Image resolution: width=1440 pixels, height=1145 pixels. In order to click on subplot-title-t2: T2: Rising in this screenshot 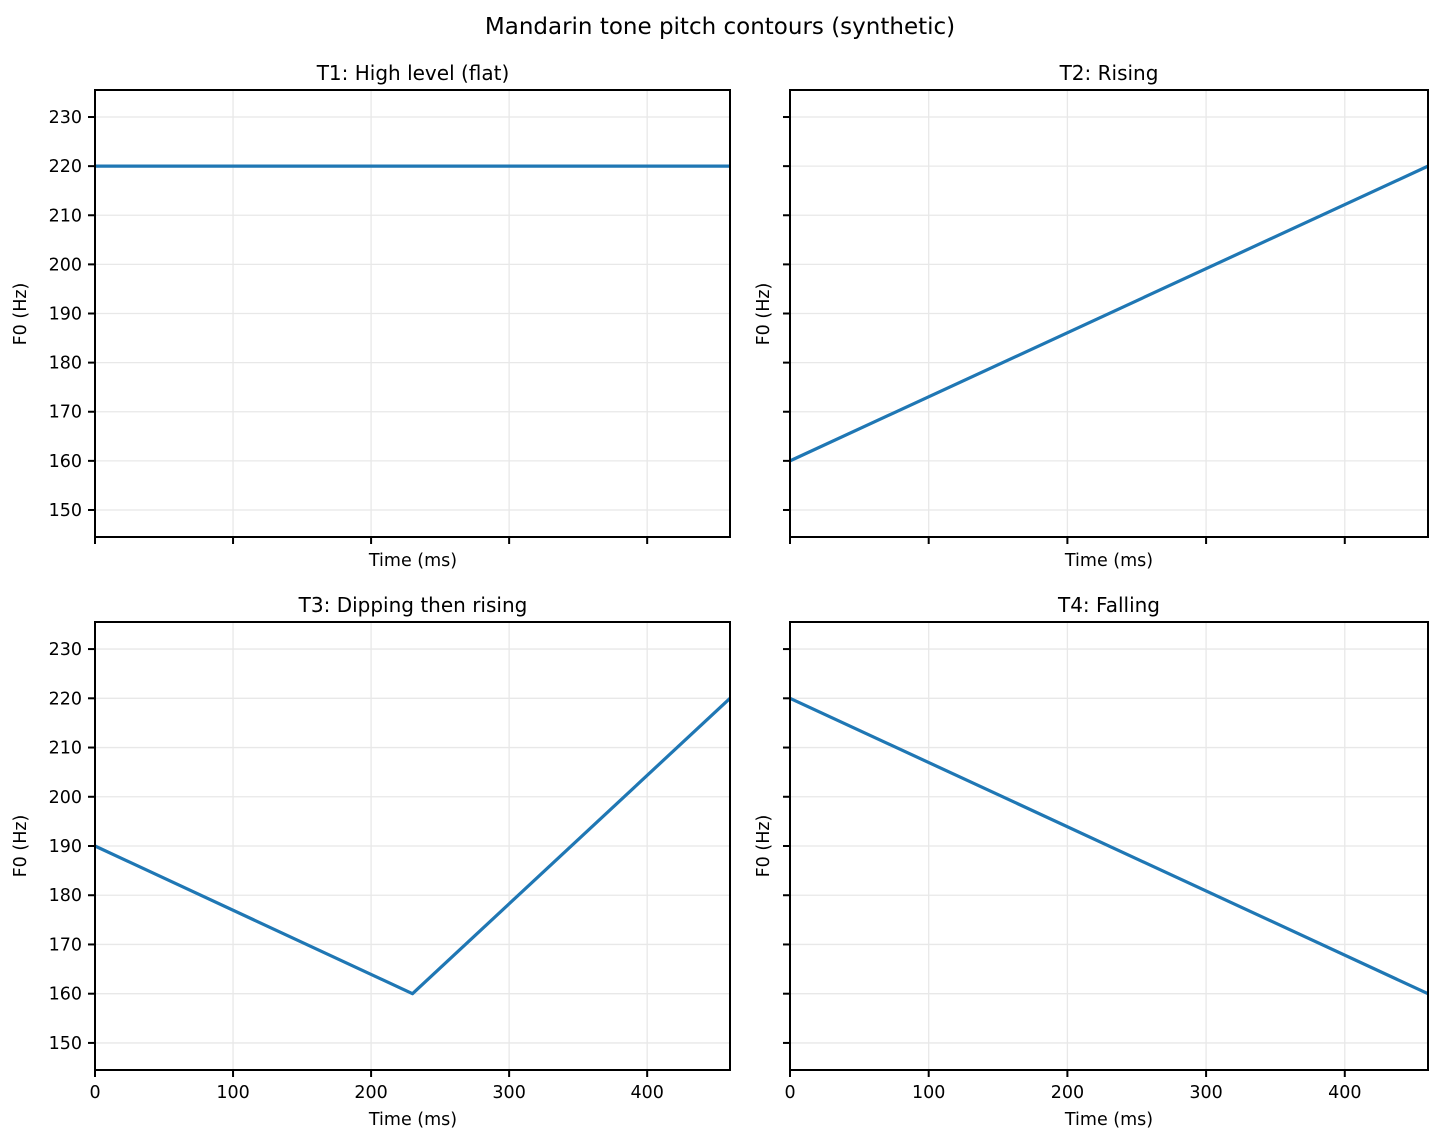, I will do `click(1109, 73)`.